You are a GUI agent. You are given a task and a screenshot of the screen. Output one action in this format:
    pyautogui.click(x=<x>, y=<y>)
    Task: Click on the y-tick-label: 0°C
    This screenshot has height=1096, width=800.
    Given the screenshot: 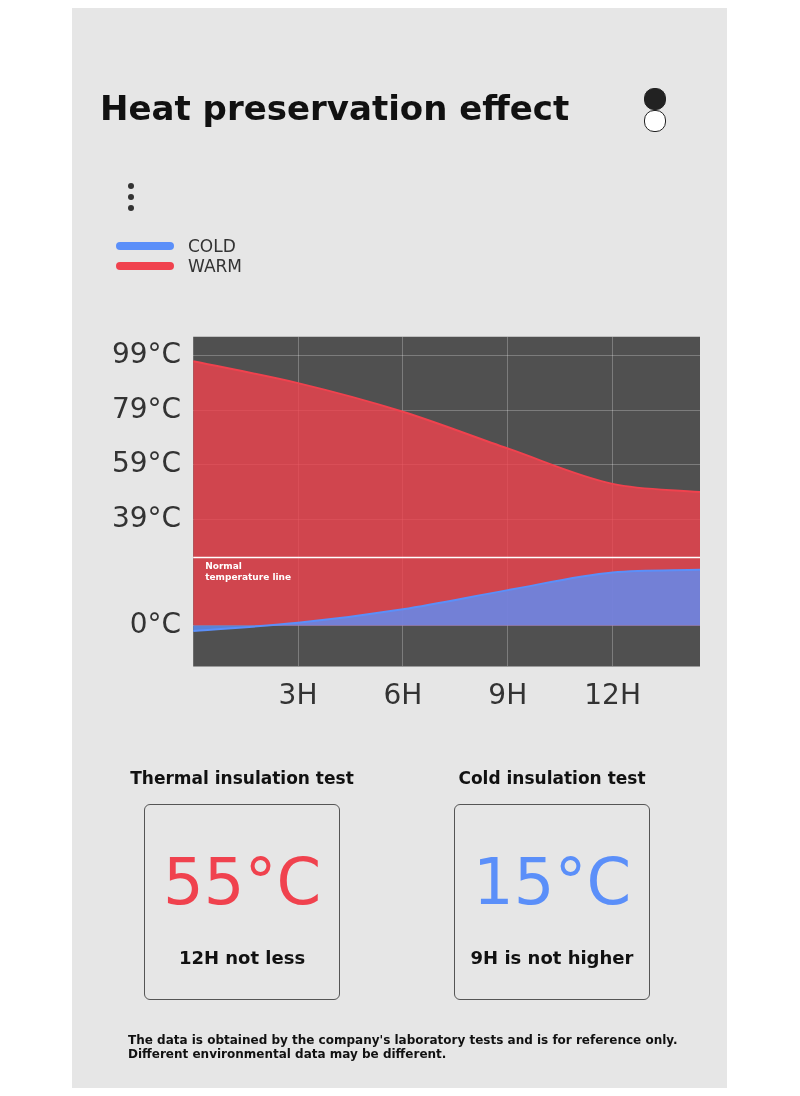 What is the action you would take?
    pyautogui.click(x=155, y=623)
    